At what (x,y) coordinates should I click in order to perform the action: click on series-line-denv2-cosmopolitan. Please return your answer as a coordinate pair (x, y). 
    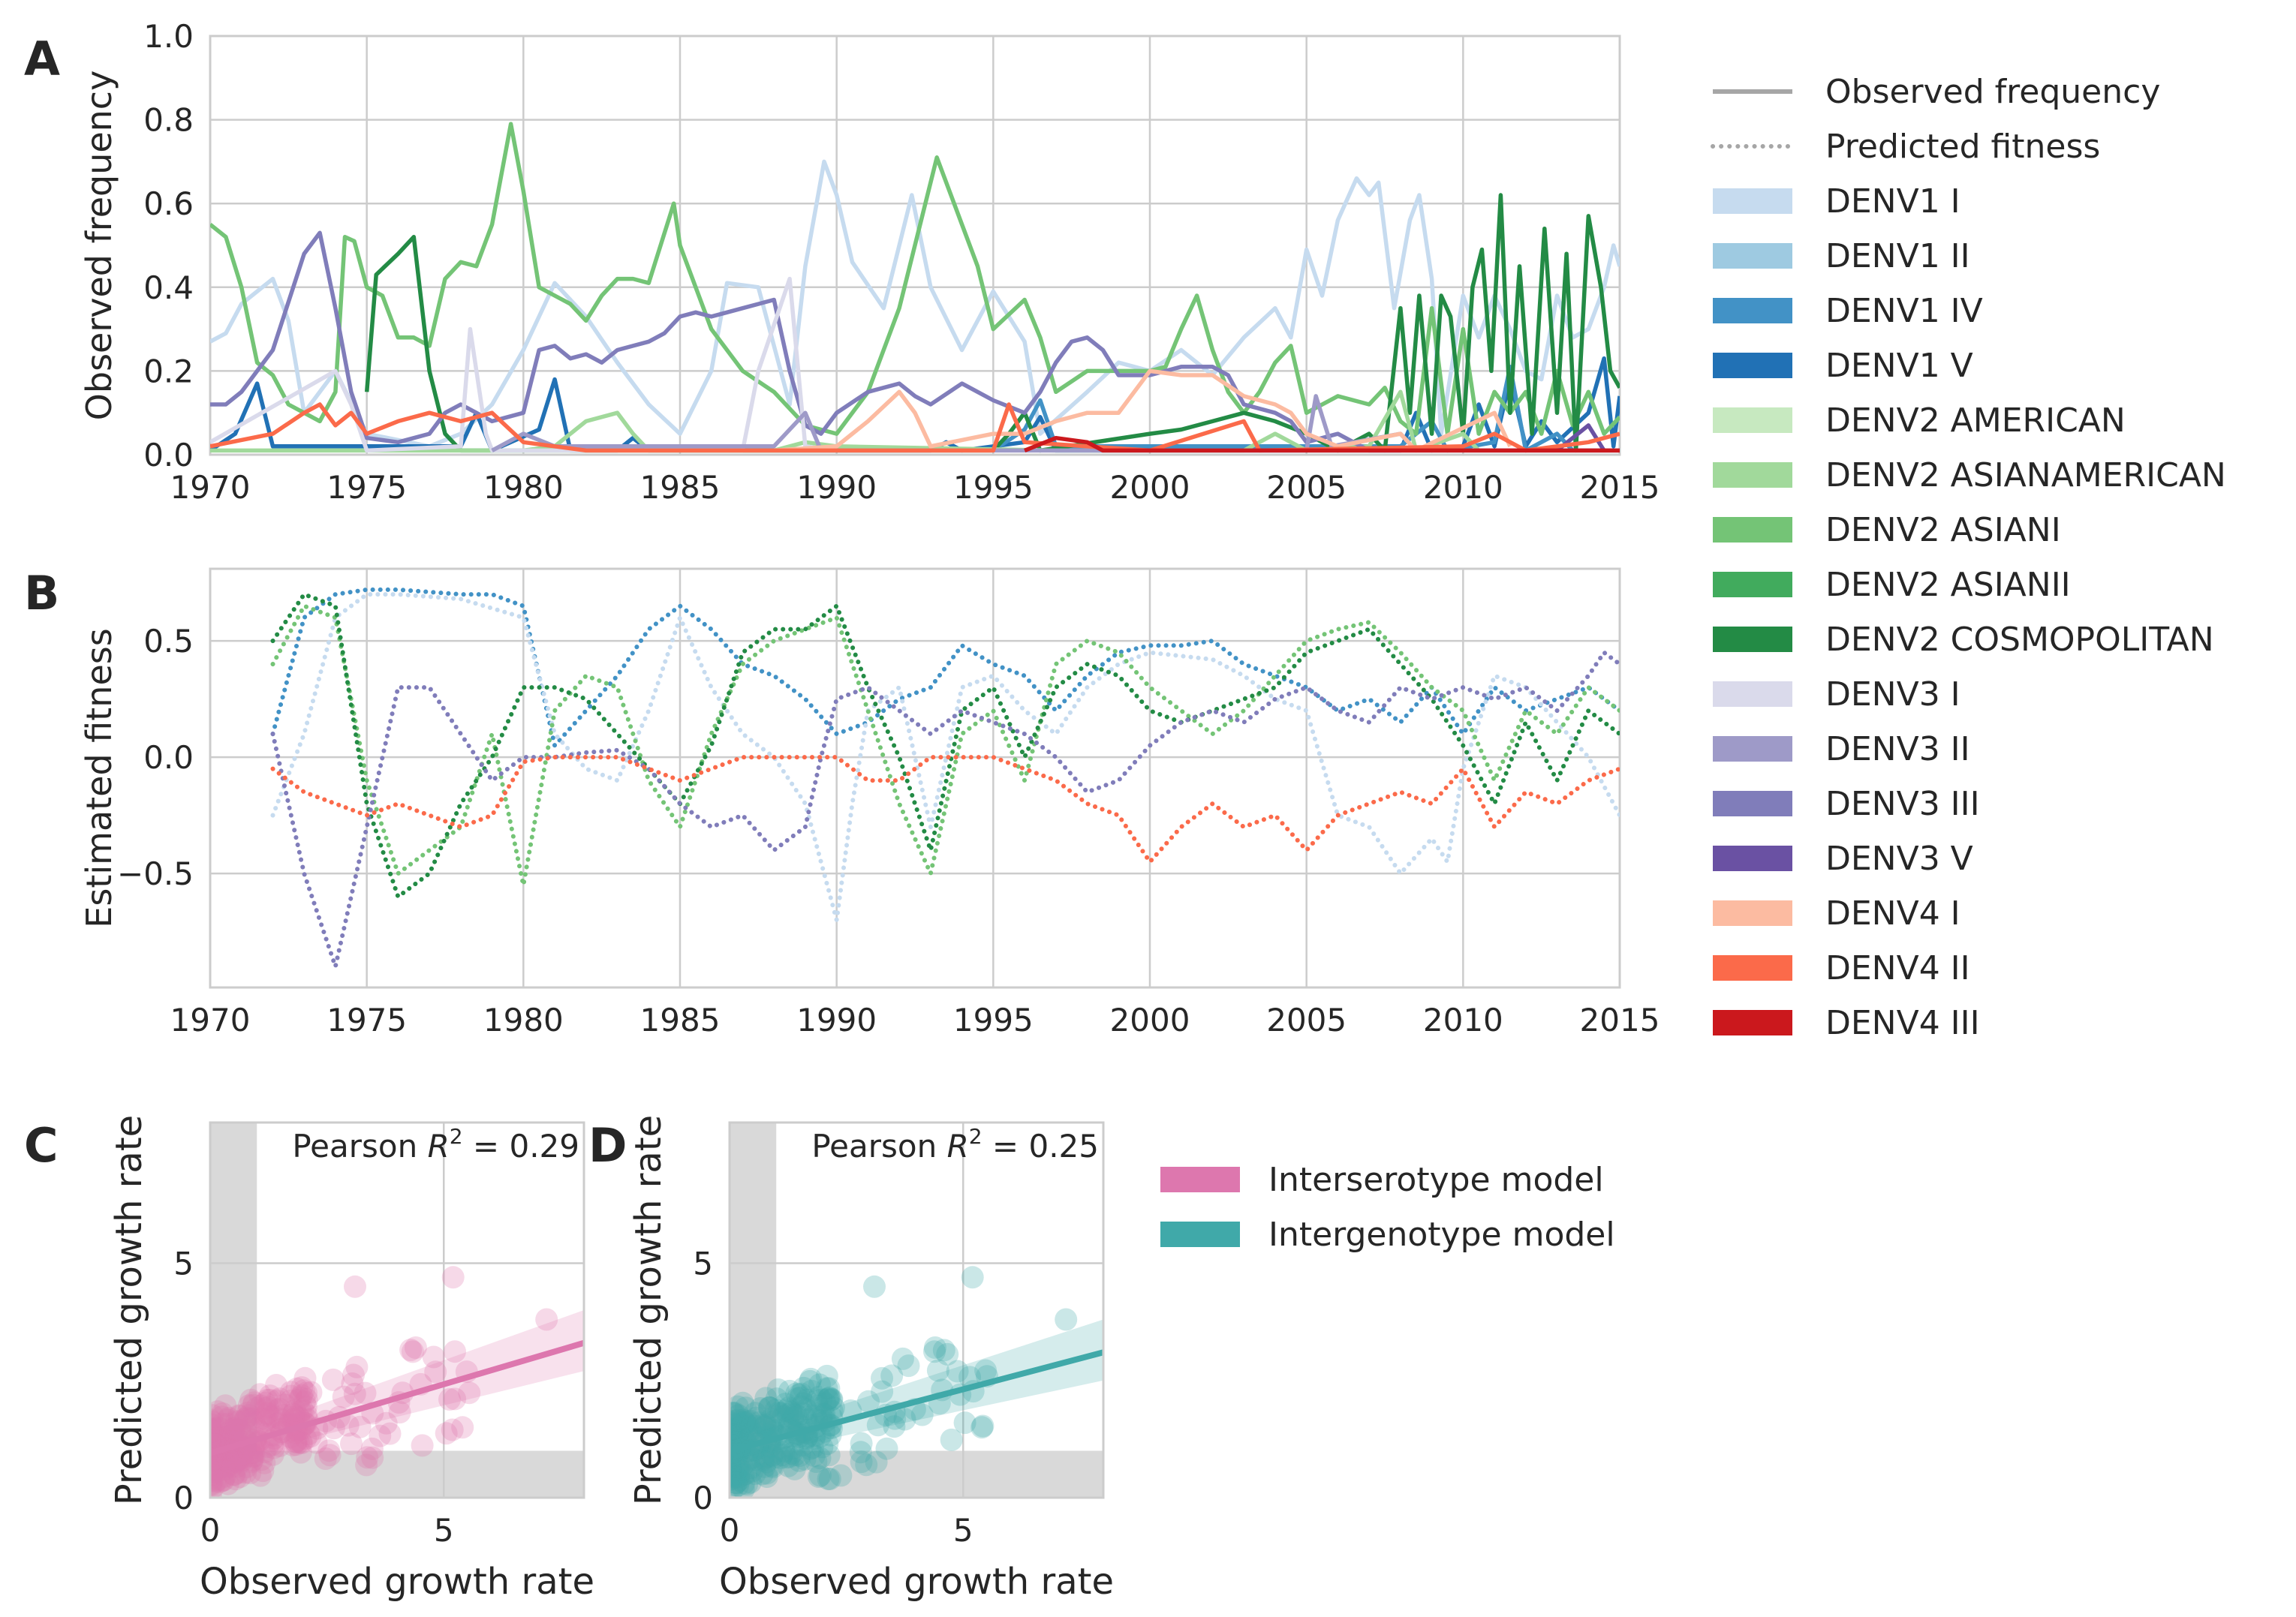
    Looking at the image, I should click on (945, 746).